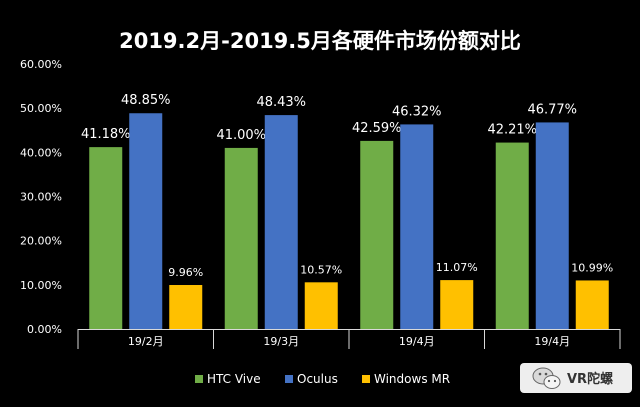 The height and width of the screenshot is (407, 640). I want to click on data-label: 46.32%, so click(417, 111).